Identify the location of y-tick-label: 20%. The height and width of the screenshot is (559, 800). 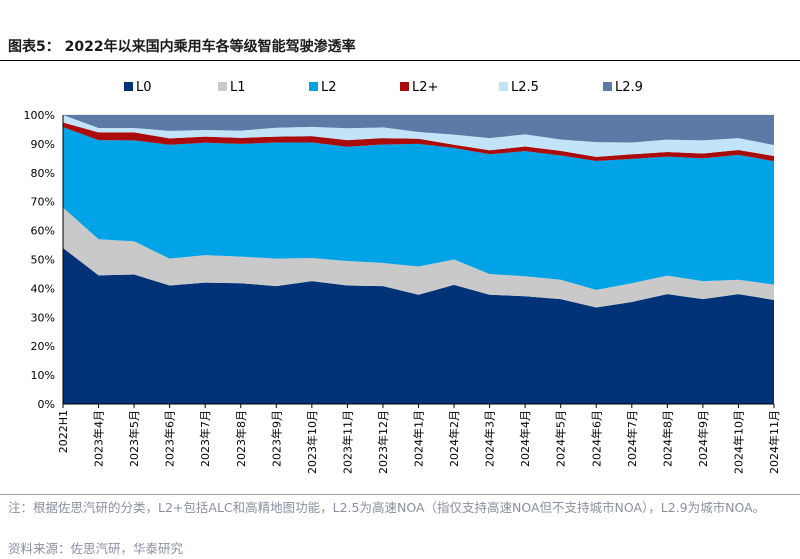
(43, 346).